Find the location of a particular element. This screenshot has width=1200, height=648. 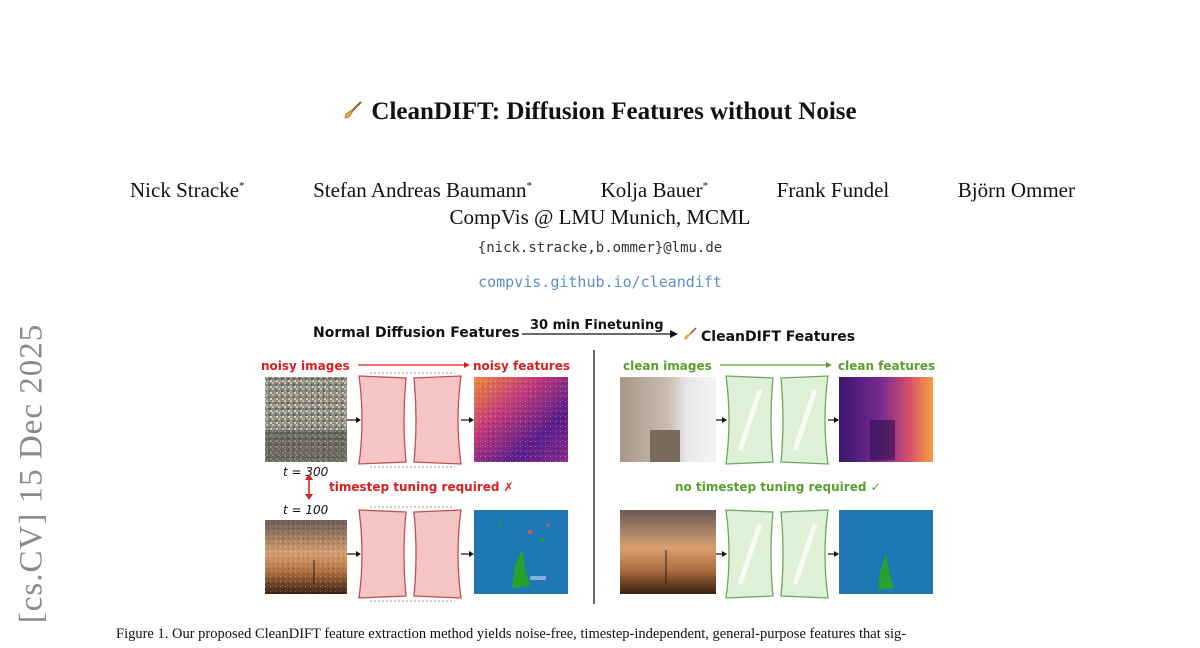

email-address: {nick.stracke,b.ommer}@lmu.de is located at coordinates (600, 248).